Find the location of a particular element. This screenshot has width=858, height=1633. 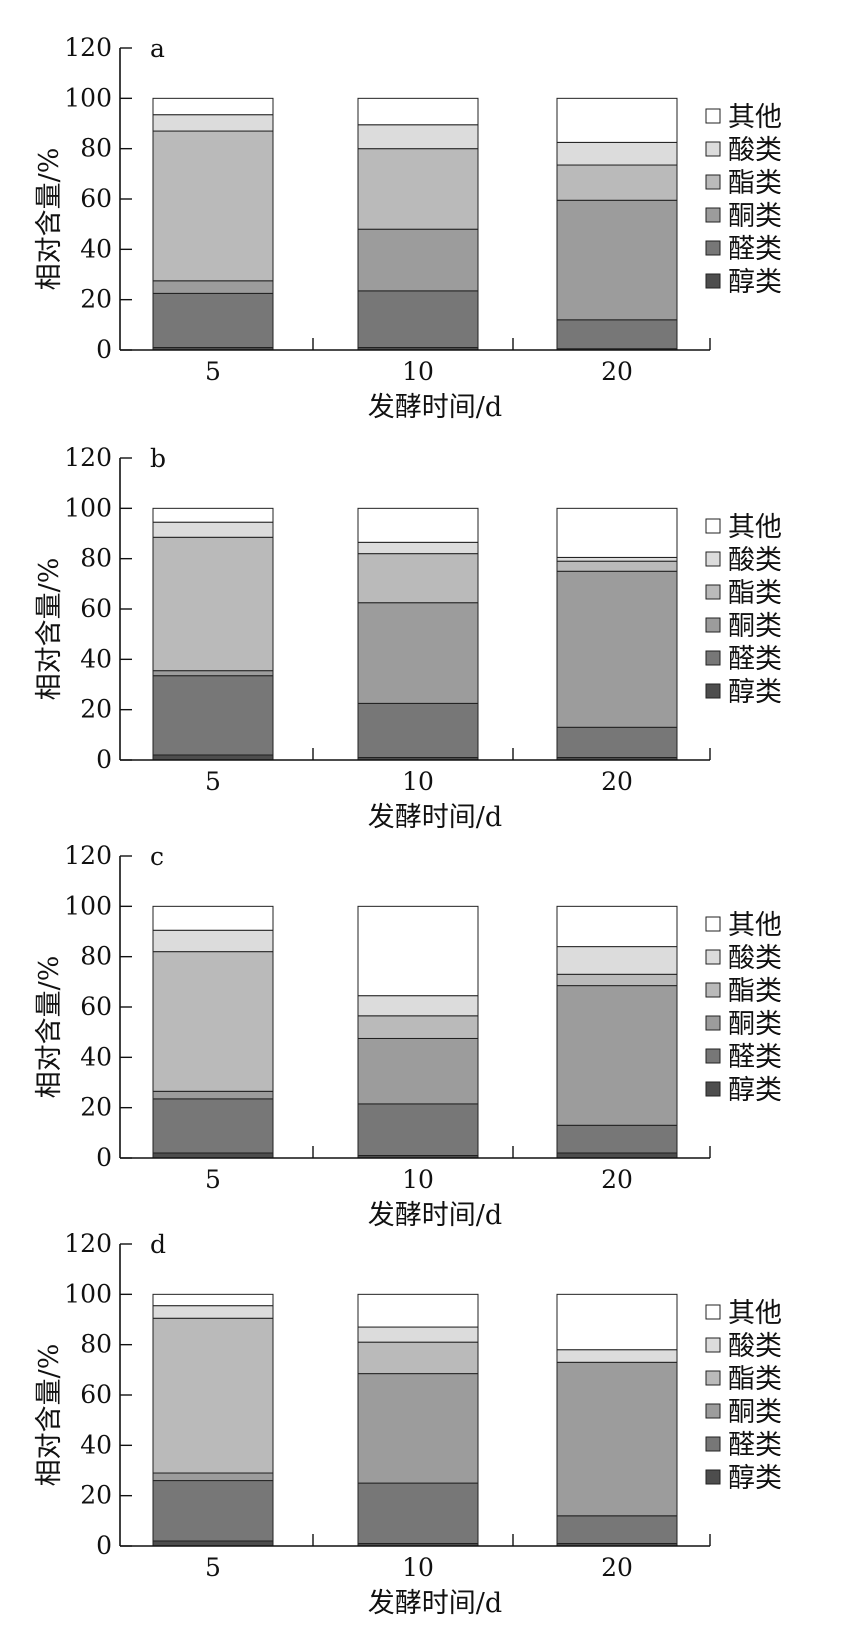

x-tick-label: 5 is located at coordinates (213, 781).